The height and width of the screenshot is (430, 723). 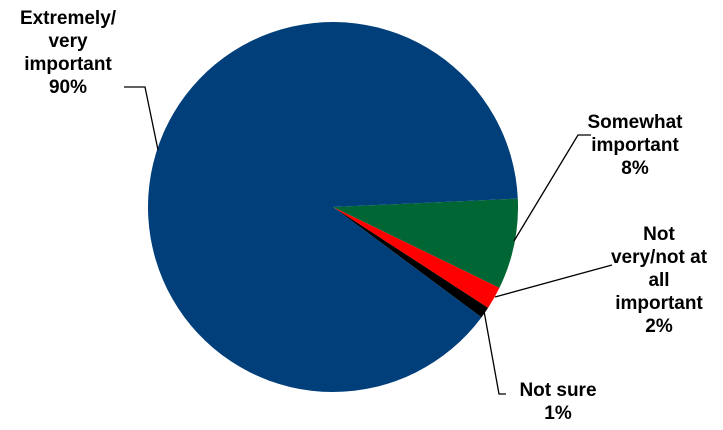 What do you see at coordinates (141, 118) in the screenshot?
I see `leader-line-extremely-very-important` at bounding box center [141, 118].